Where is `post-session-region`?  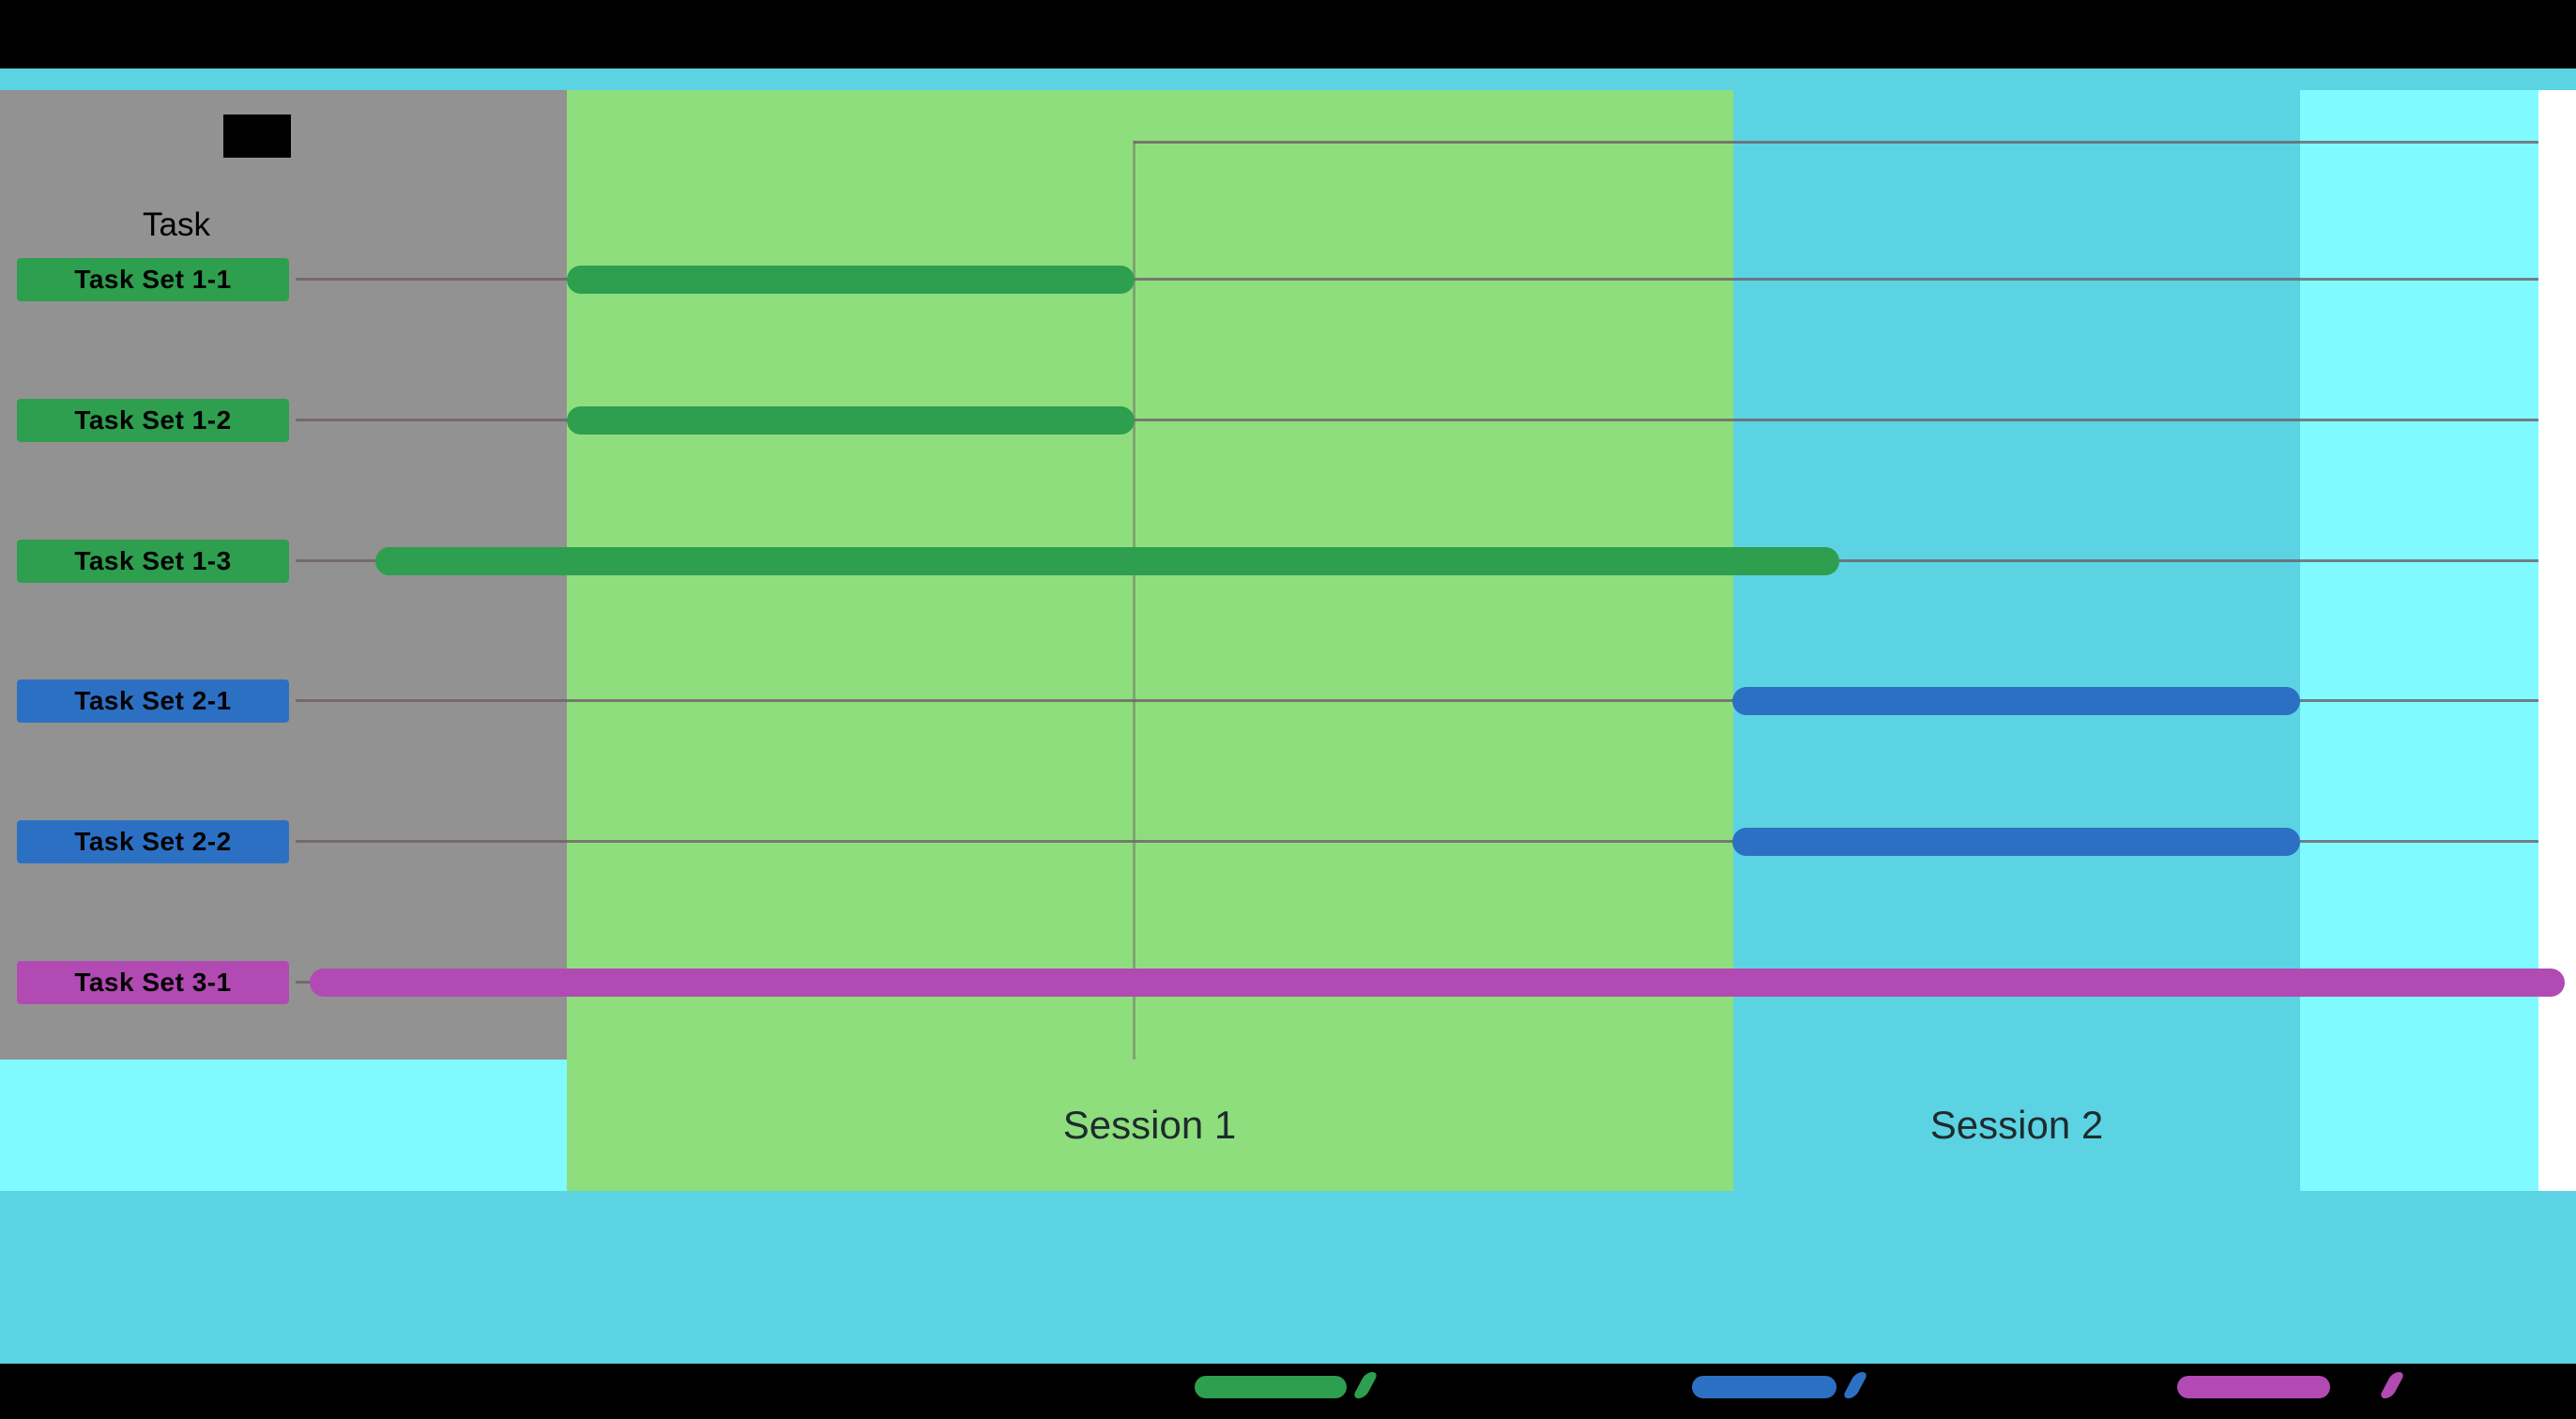
post-session-region is located at coordinates (2419, 640).